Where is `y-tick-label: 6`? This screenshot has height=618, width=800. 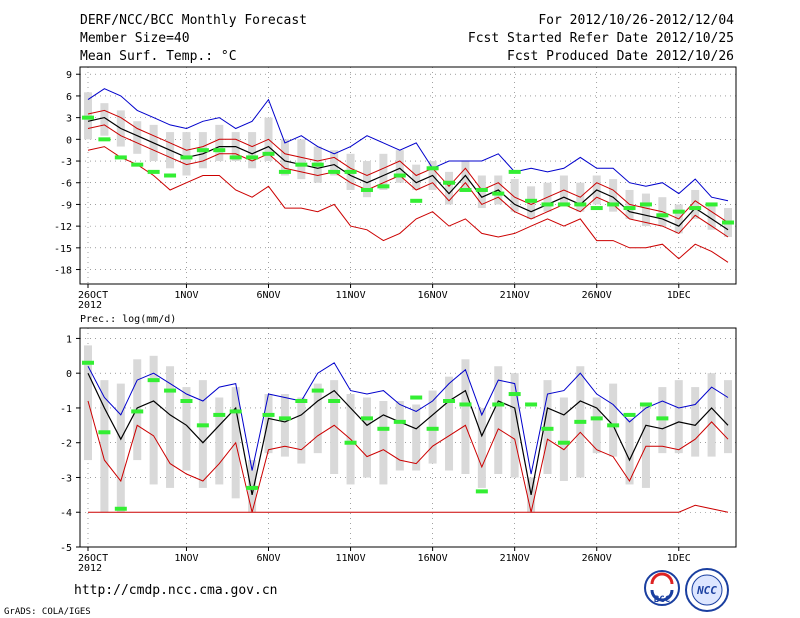 y-tick-label: 6 is located at coordinates (69, 97).